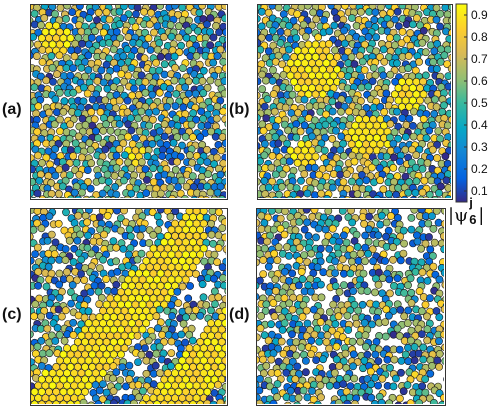  What do you see at coordinates (479, 15) in the screenshot?
I see `colorbar-tick-label: 0.9` at bounding box center [479, 15].